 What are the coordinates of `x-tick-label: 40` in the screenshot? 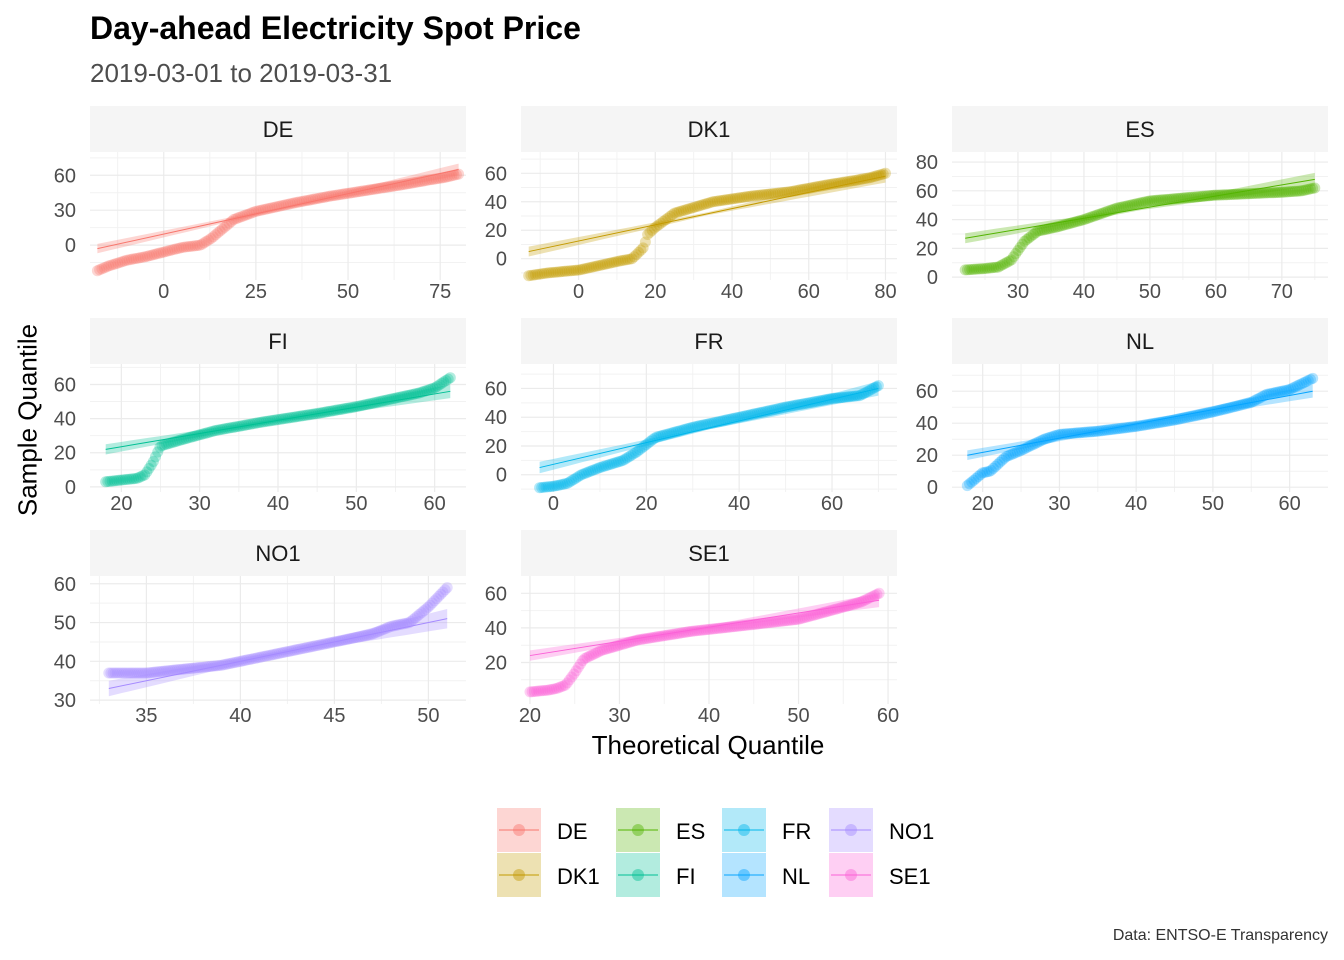 It's located at (739, 504).